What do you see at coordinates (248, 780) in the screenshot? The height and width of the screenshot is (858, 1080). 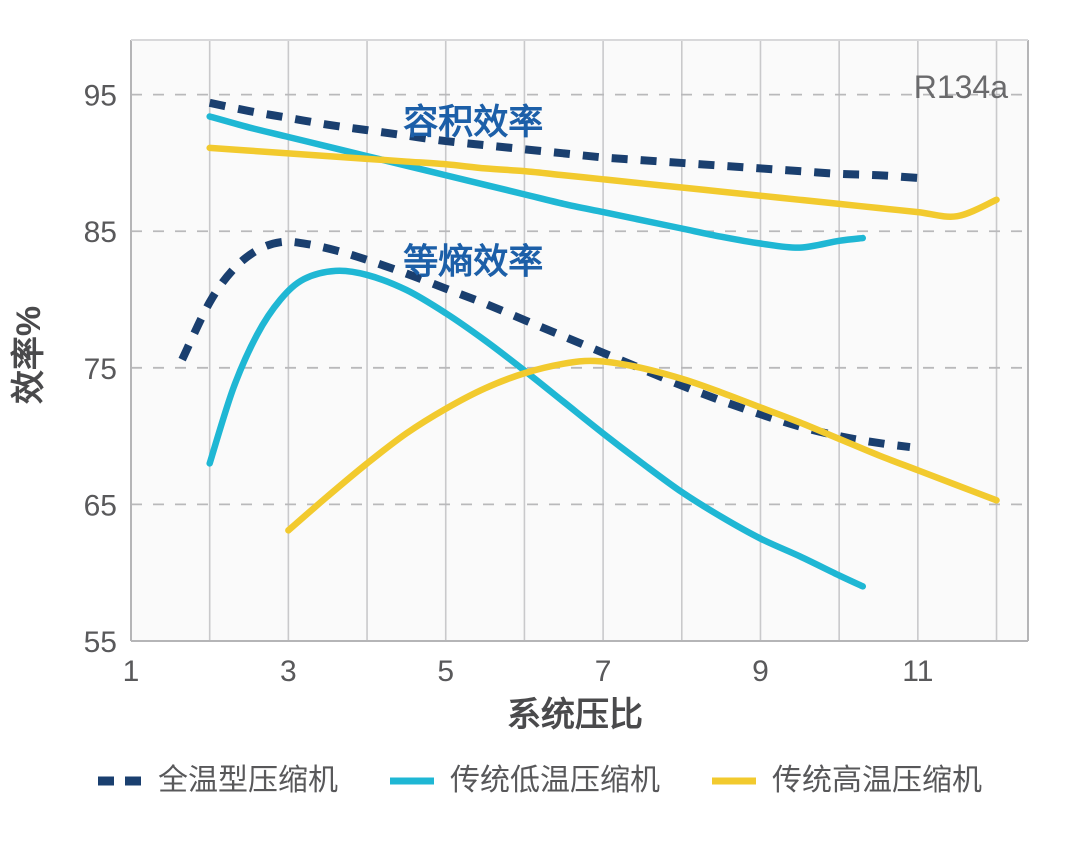 I see `legend-item-label: 全温型压缩机` at bounding box center [248, 780].